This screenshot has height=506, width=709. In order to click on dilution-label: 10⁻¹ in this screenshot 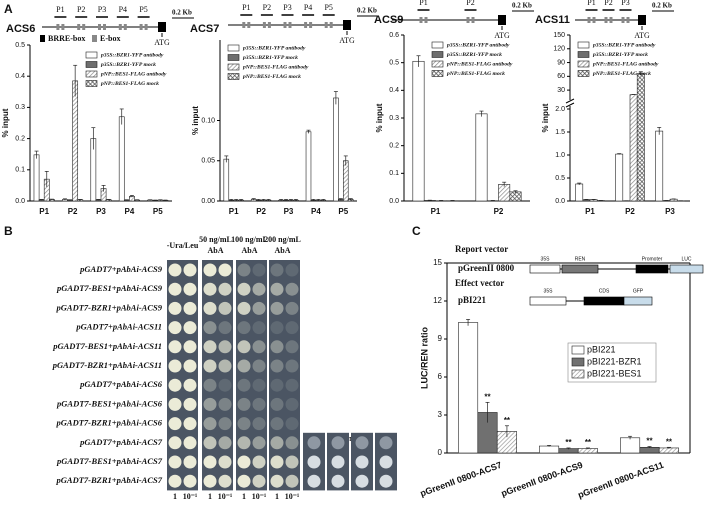, I will do `click(292, 496)`.